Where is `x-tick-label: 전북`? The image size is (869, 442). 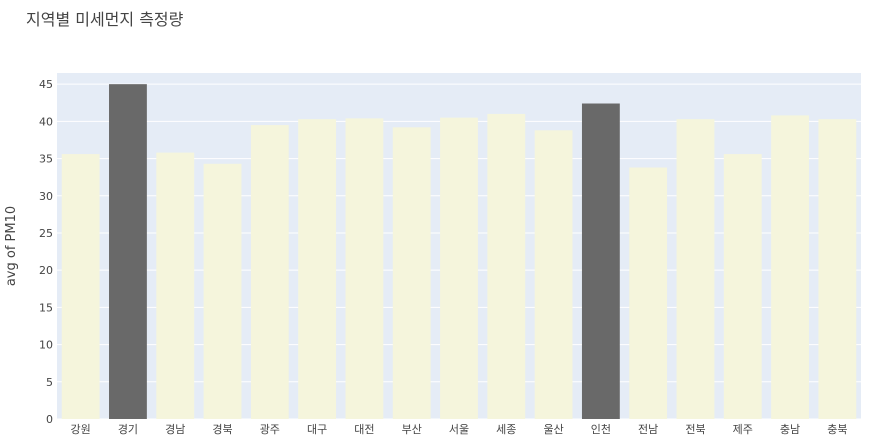 x-tick-label: 전북 is located at coordinates (695, 429).